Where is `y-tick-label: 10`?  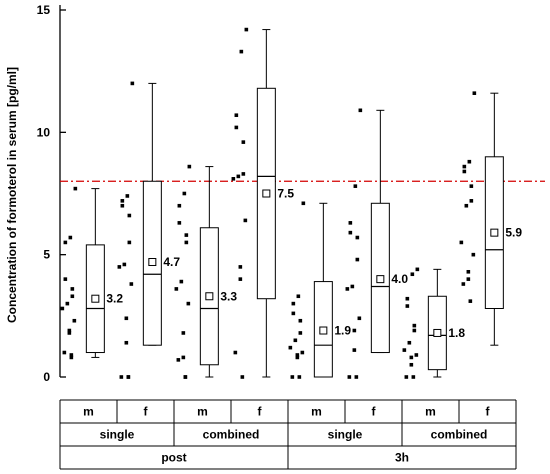 y-tick-label: 10 is located at coordinates (44, 132).